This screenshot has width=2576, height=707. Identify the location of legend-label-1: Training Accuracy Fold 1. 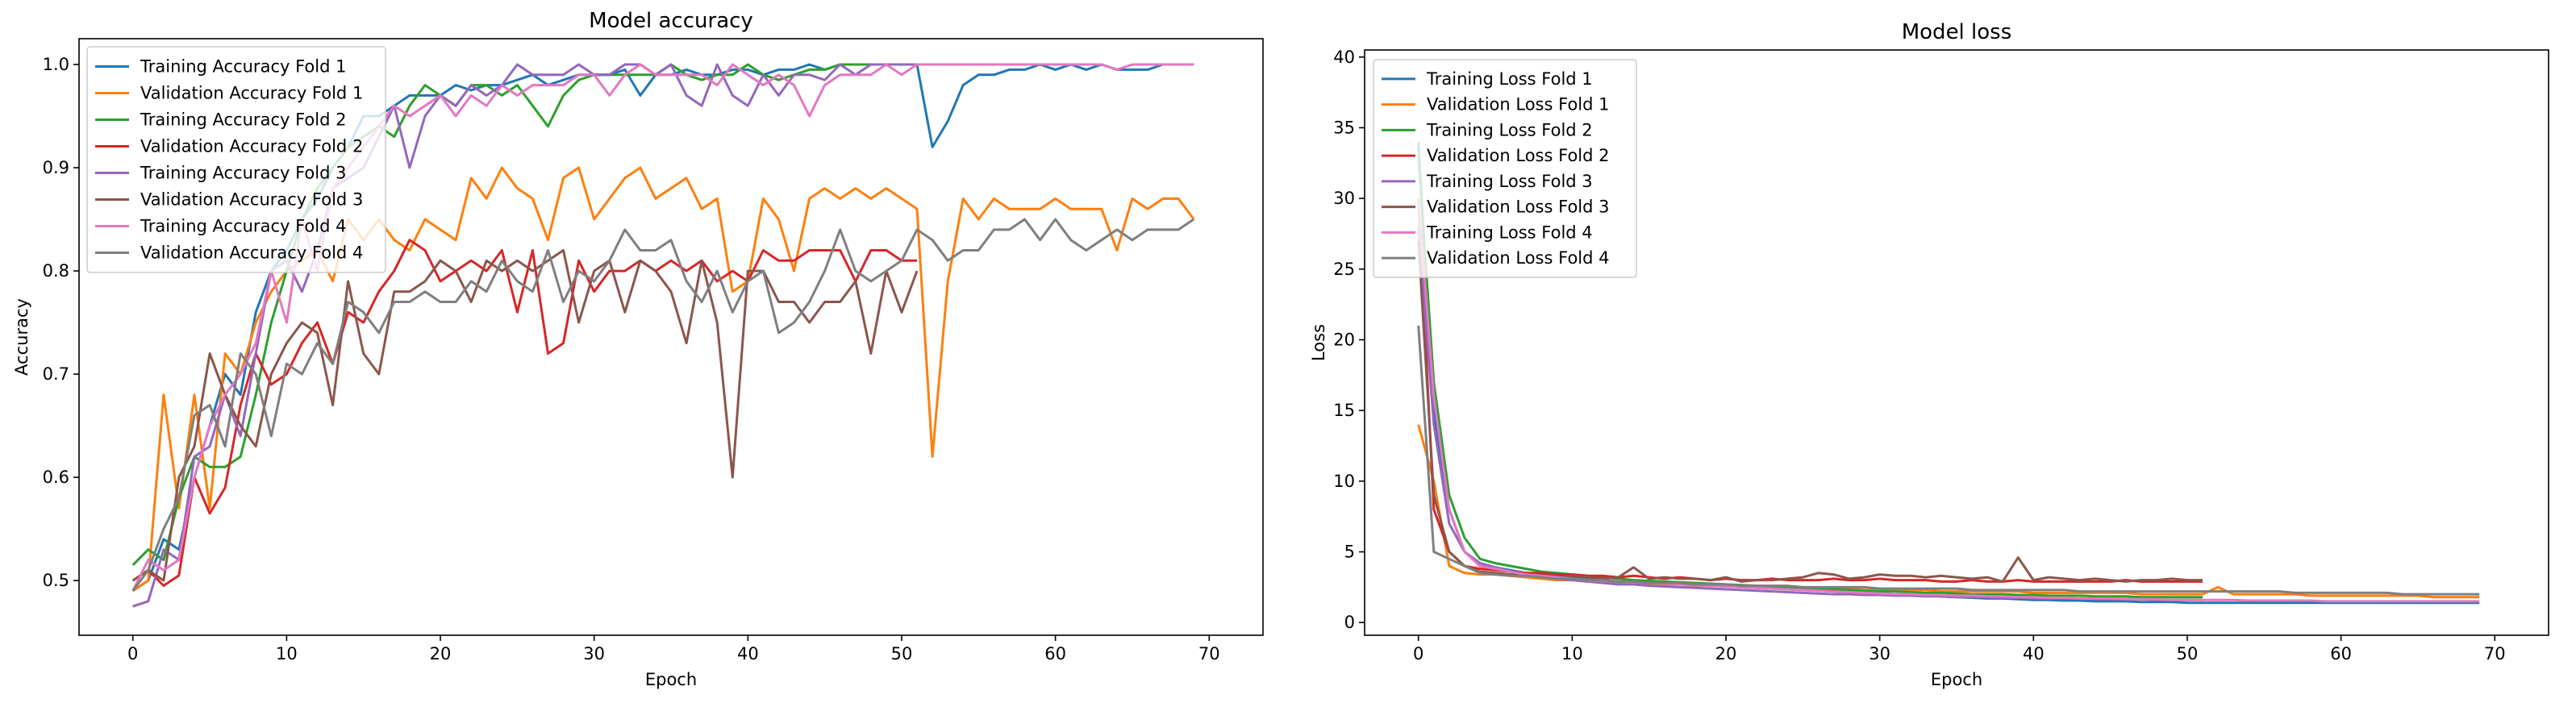
(243, 67).